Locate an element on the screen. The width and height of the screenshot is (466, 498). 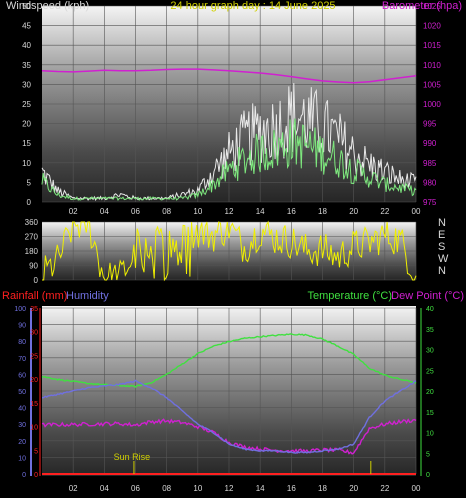
direction-series is located at coordinates (229, 251).